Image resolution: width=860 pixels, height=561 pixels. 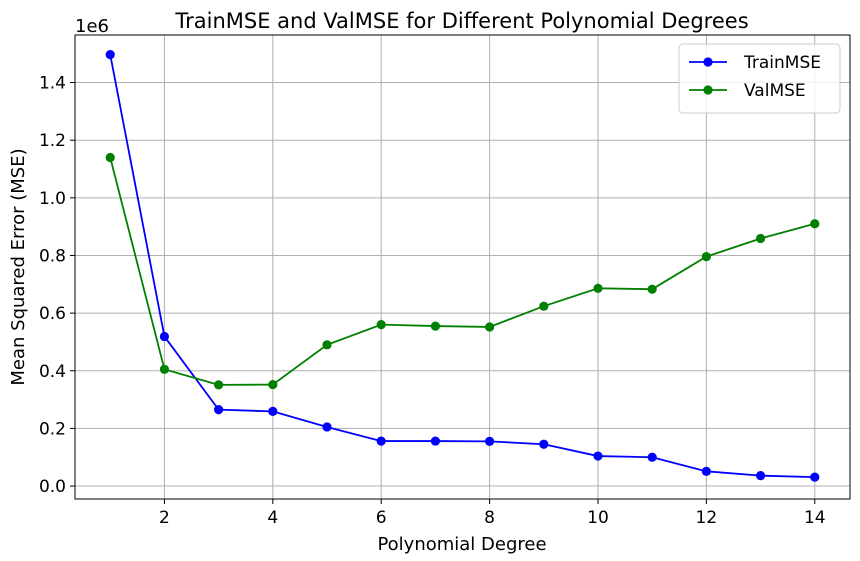 What do you see at coordinates (92, 26) in the screenshot?
I see `y-offset-label: 1e6` at bounding box center [92, 26].